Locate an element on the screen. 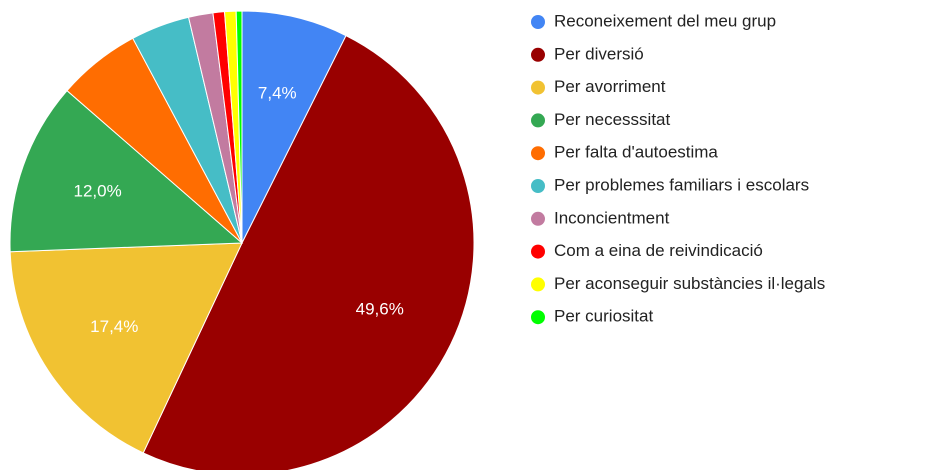 The height and width of the screenshot is (470, 940). value-label: 49,6% is located at coordinates (380, 308).